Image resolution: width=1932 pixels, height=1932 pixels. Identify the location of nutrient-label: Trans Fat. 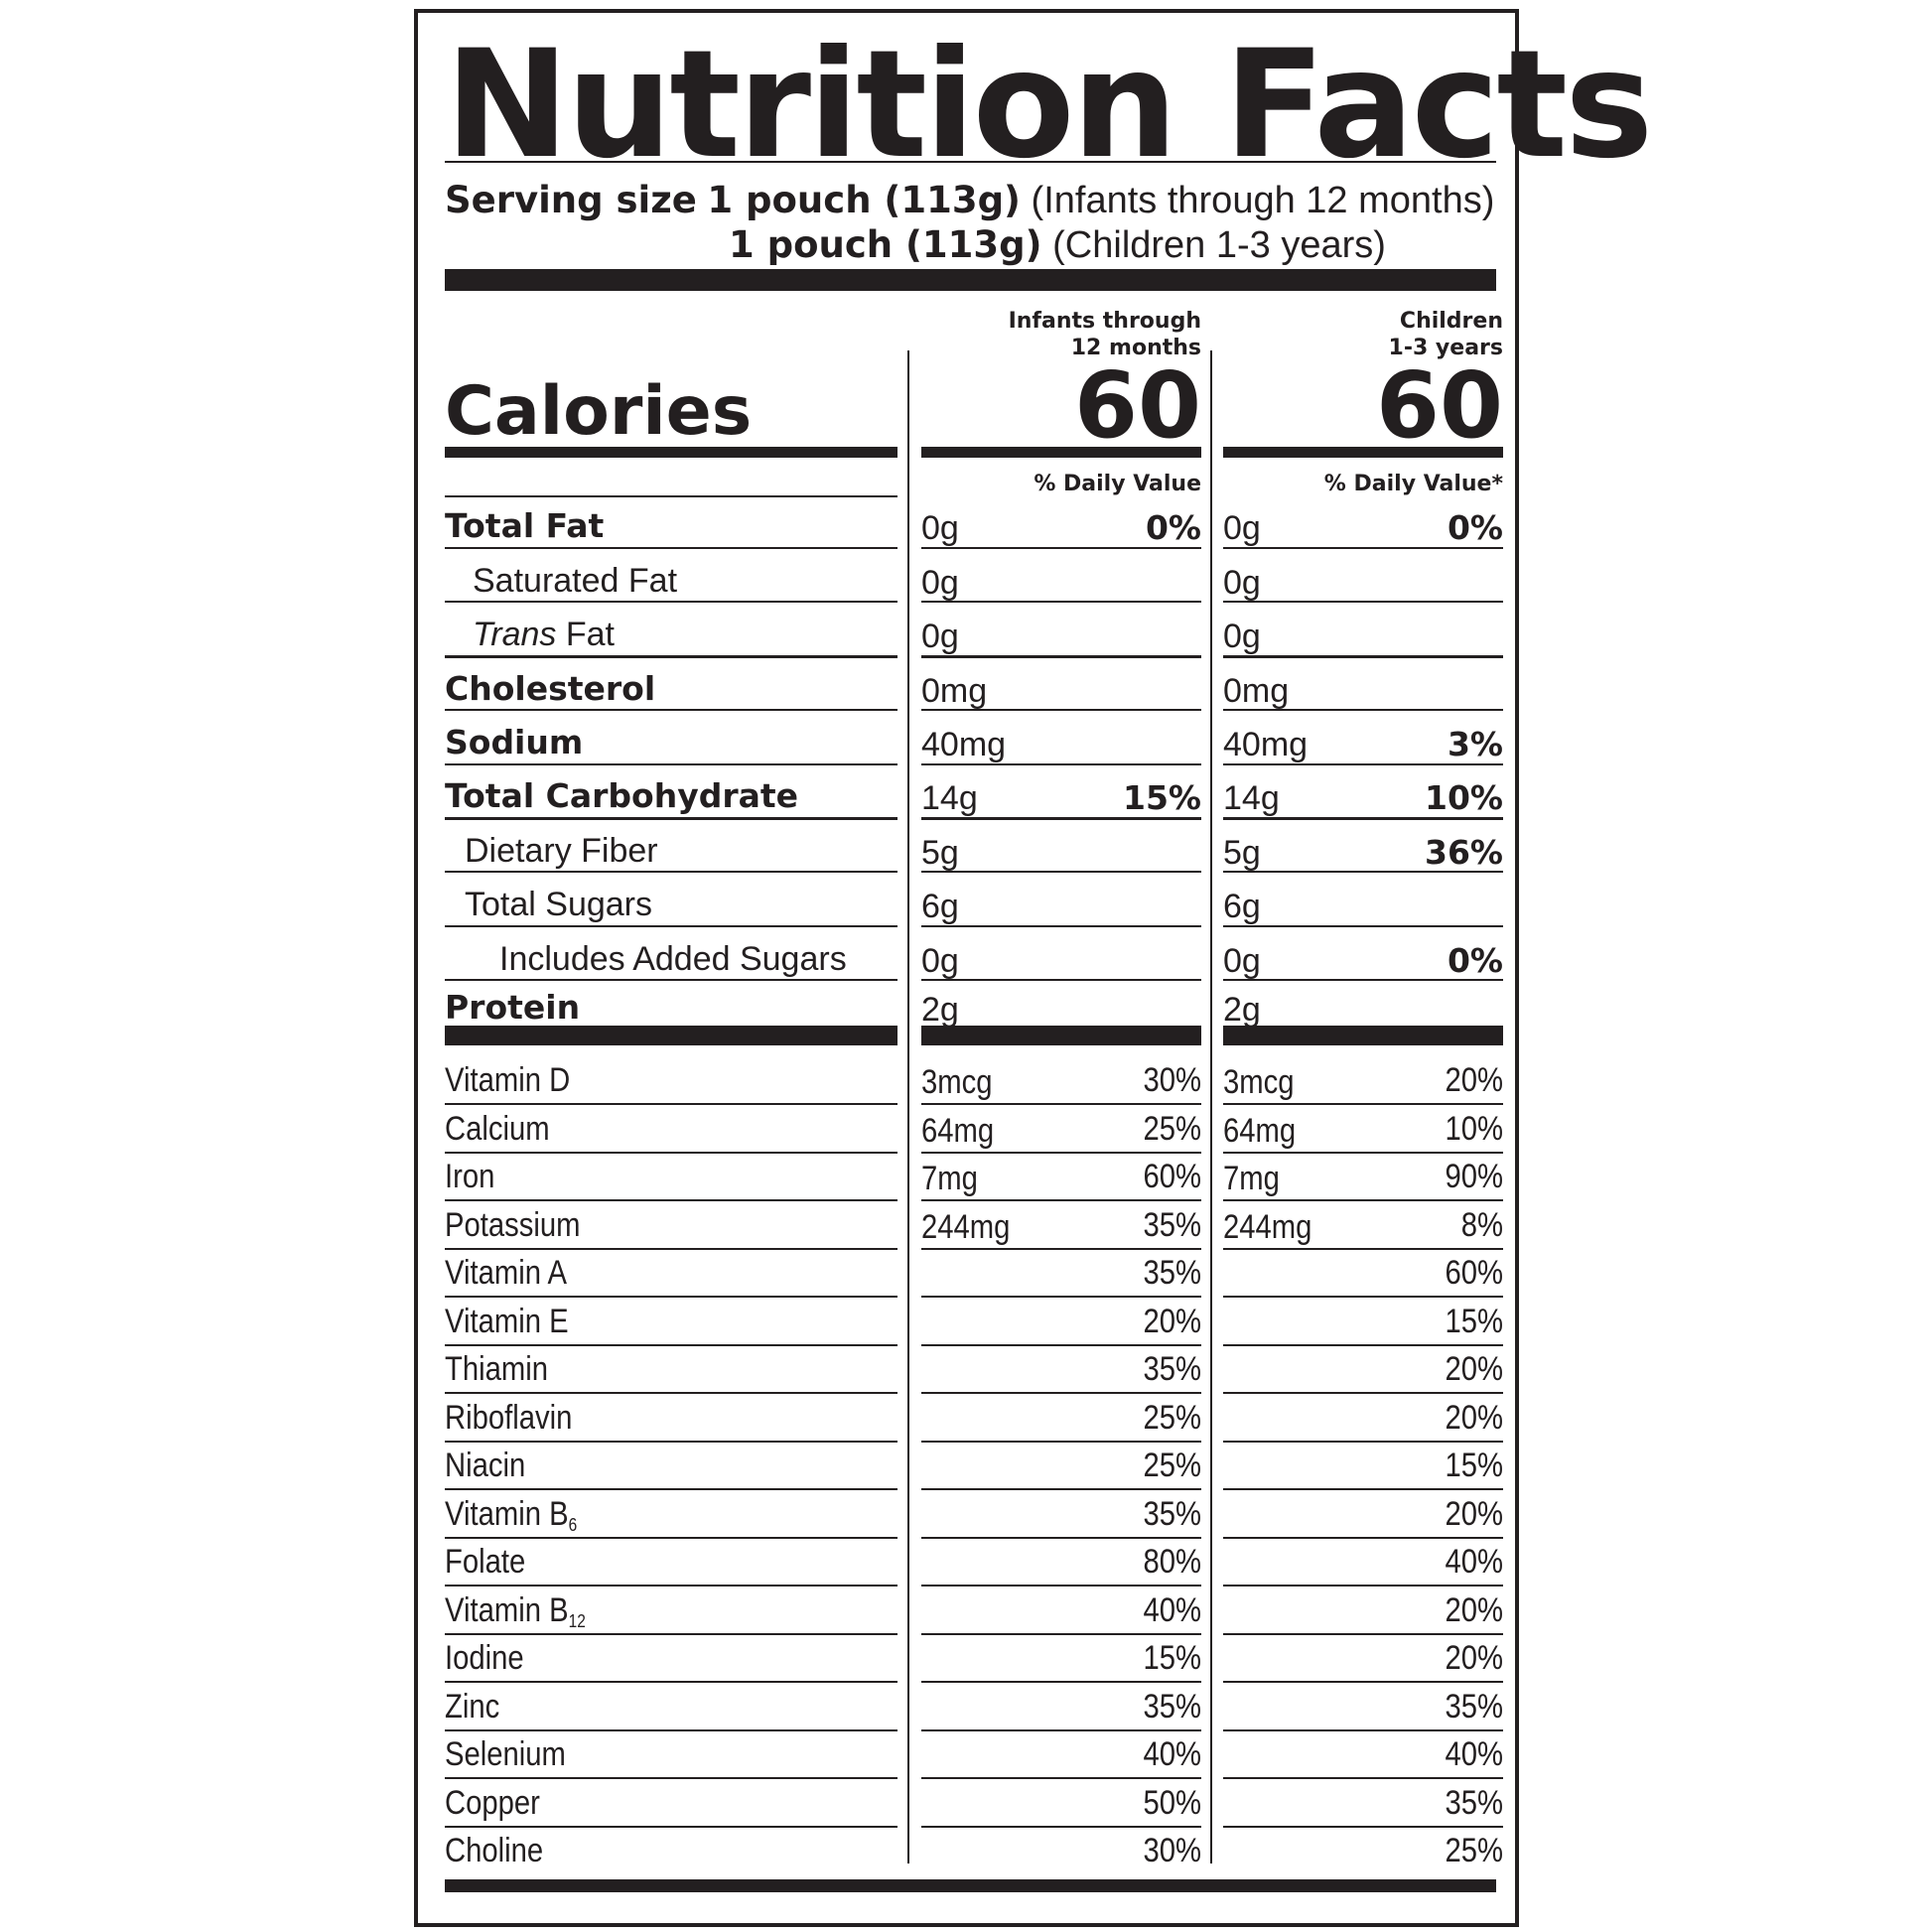
(544, 634).